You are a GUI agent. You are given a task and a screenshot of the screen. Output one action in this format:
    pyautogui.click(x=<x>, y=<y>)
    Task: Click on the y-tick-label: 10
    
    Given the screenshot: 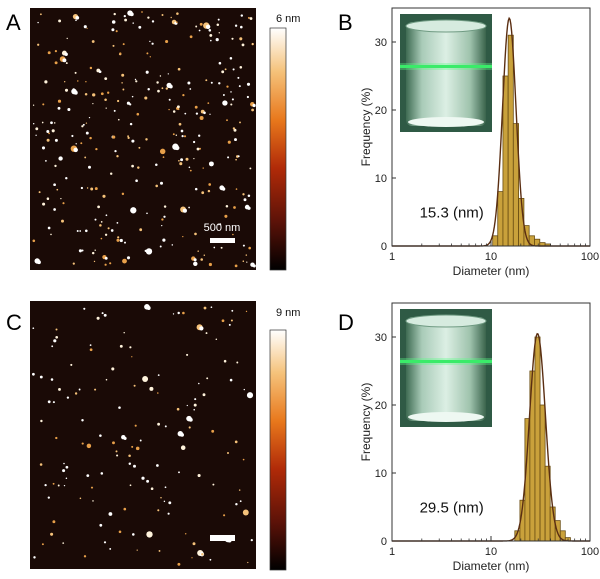 What is the action you would take?
    pyautogui.click(x=381, y=474)
    